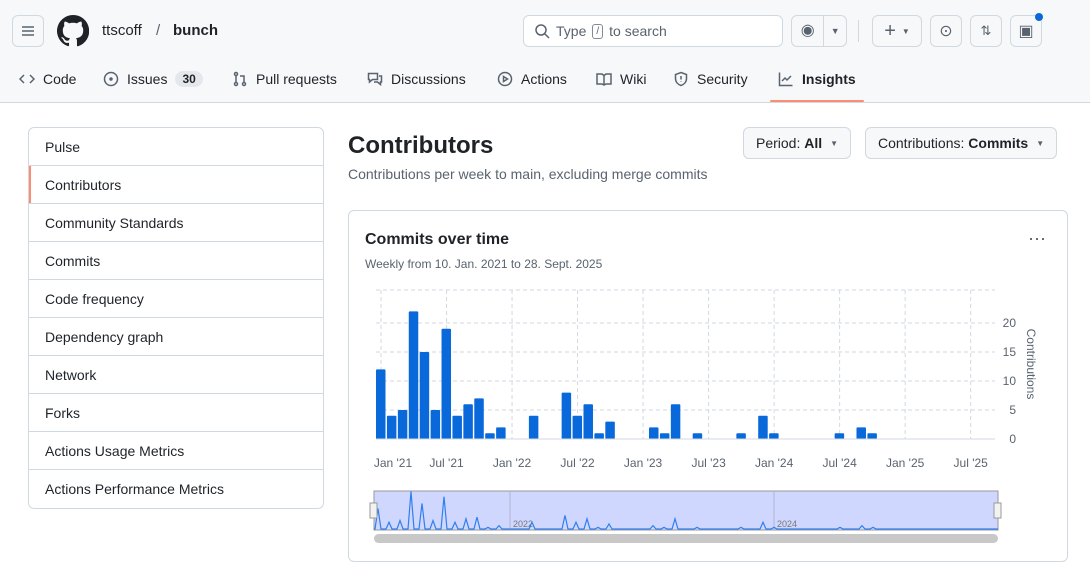  Describe the element at coordinates (1010, 323) in the screenshot. I see `y-tick-label: 20` at that location.